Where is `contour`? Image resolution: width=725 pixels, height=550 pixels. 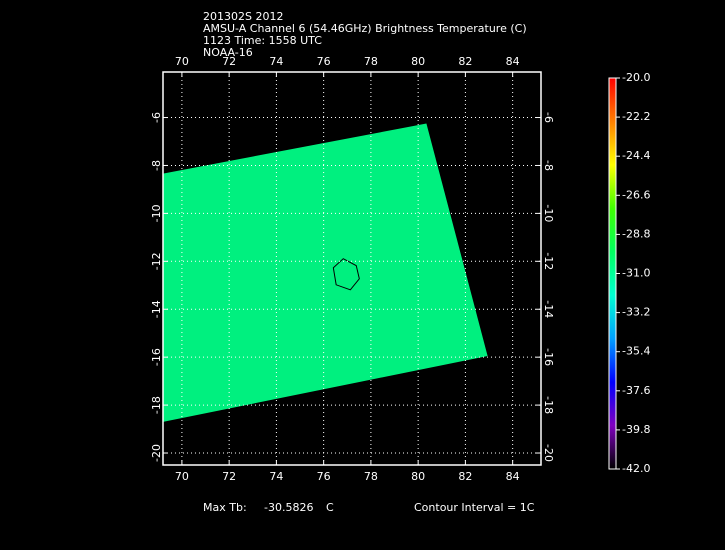 contour is located at coordinates (346, 274).